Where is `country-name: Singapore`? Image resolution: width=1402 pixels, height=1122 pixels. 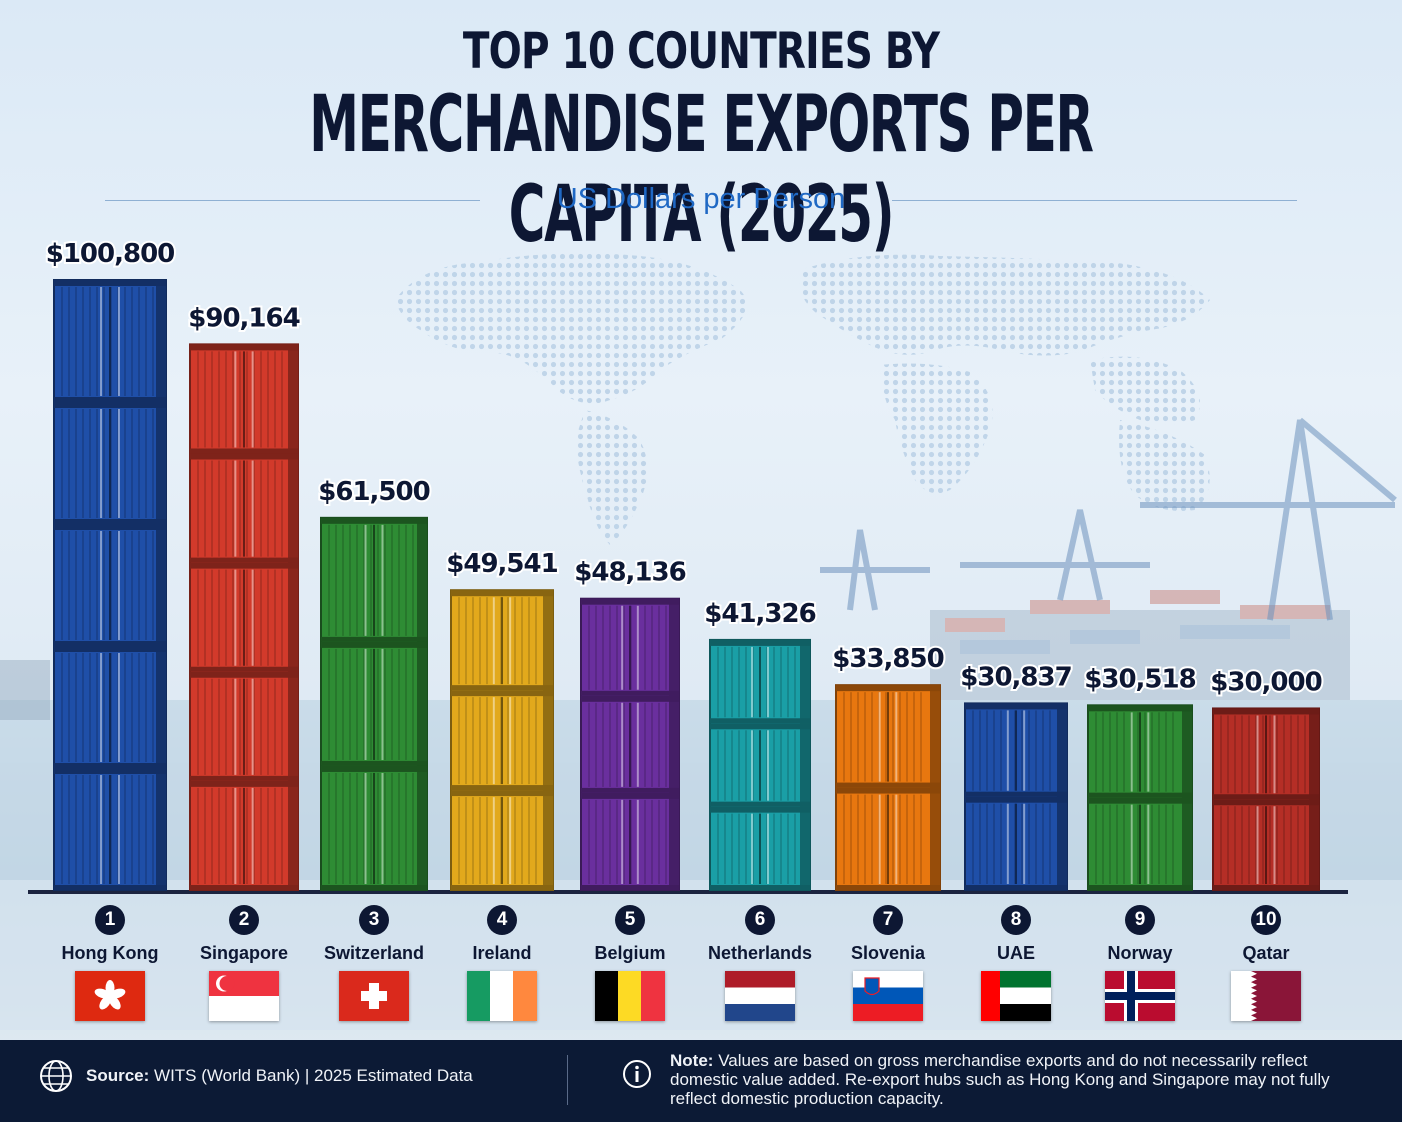
country-name: Singapore is located at coordinates (243, 953).